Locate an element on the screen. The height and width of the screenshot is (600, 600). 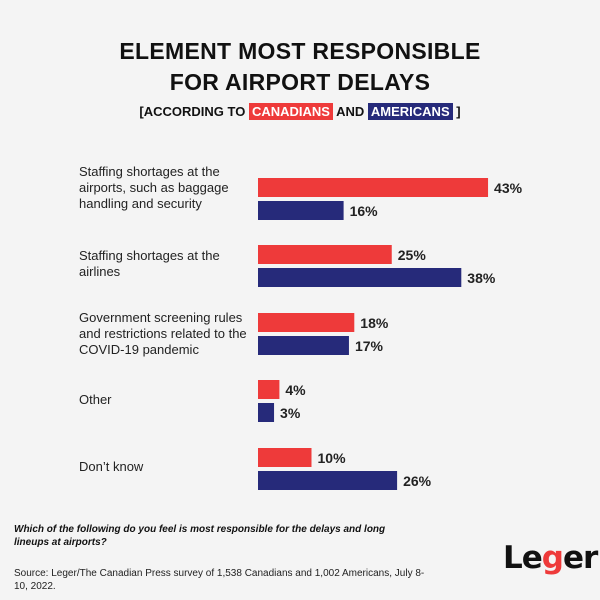
category-label-dont-know: Don’t know is located at coordinates (111, 466).